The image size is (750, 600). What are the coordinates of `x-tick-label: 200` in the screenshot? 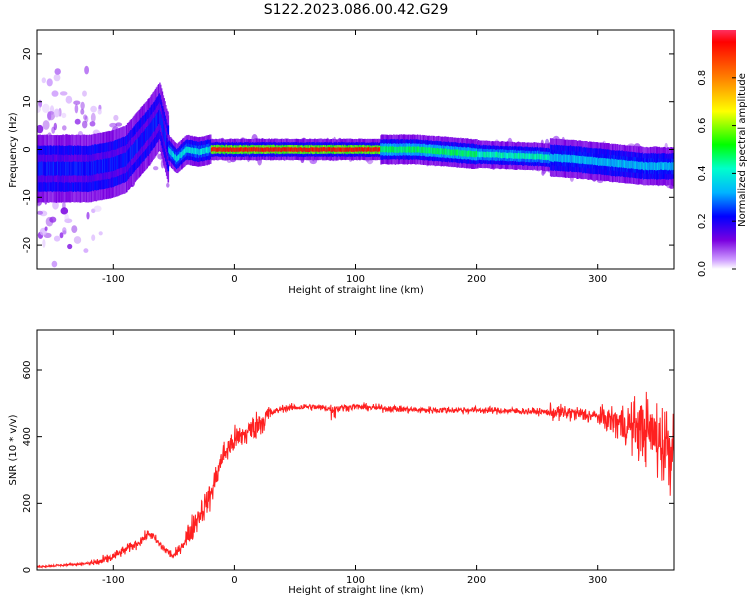 It's located at (476, 279).